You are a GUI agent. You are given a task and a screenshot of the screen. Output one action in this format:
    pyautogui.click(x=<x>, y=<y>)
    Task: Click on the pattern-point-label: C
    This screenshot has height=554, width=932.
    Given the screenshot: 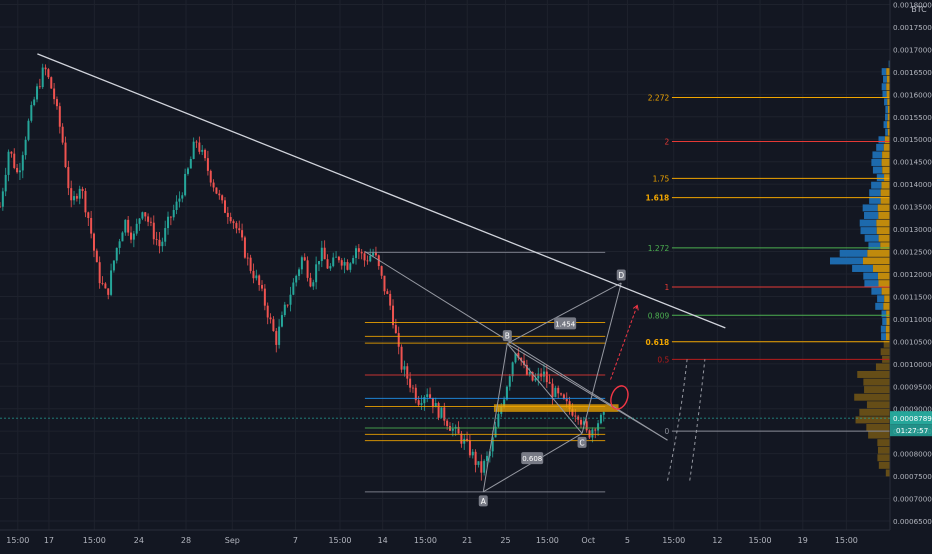 What is the action you would take?
    pyautogui.click(x=581, y=442)
    